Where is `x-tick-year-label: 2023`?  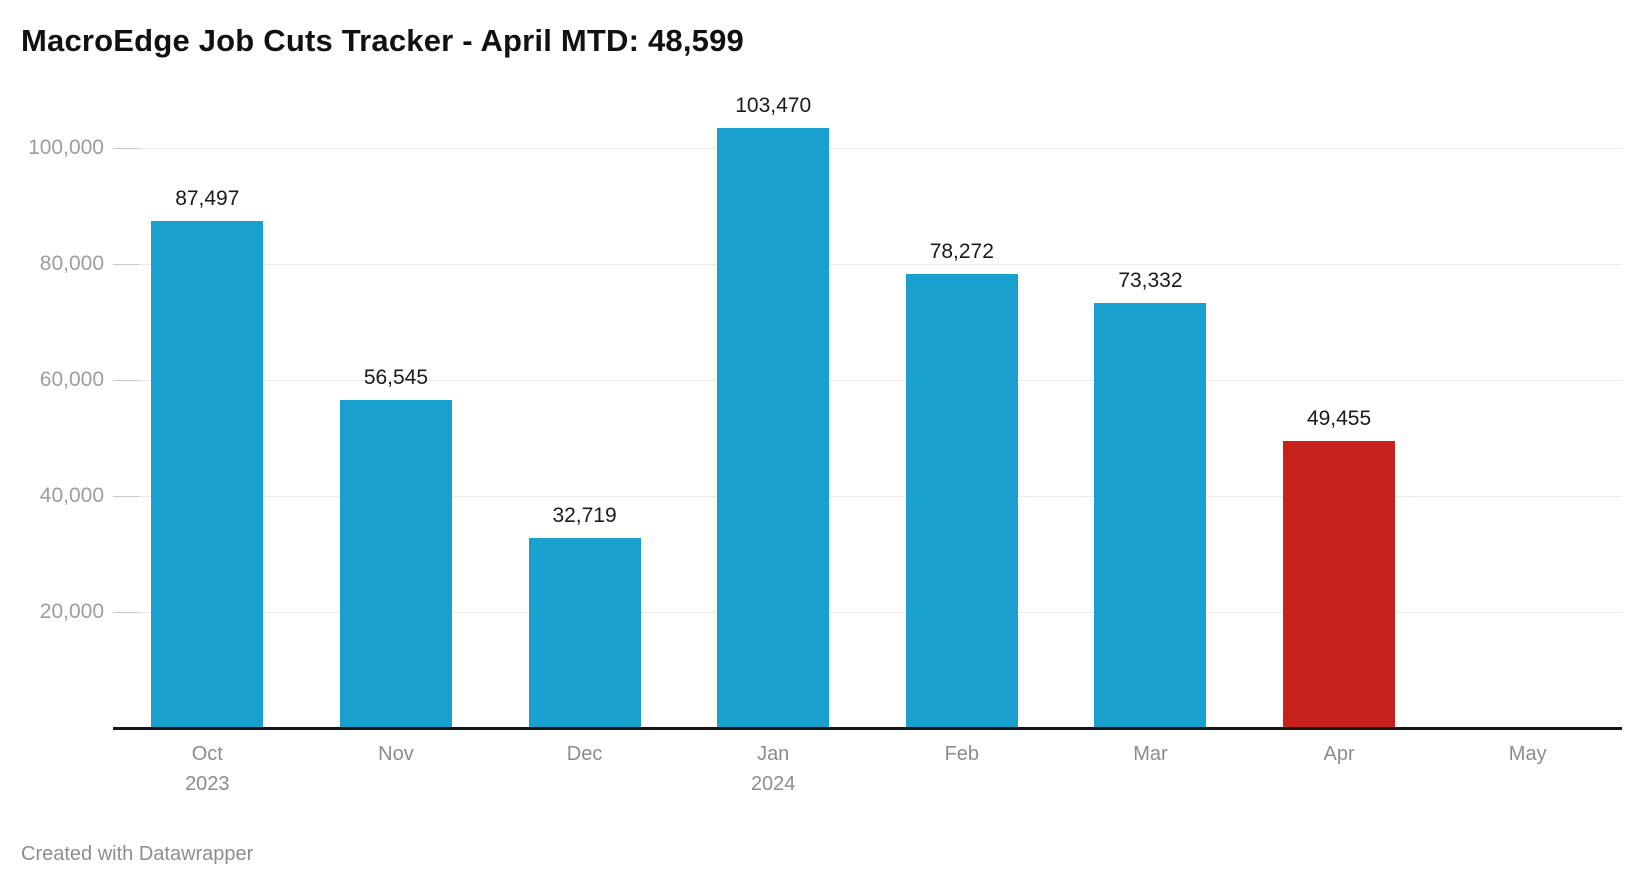
x-tick-year-label: 2023 is located at coordinates (207, 784).